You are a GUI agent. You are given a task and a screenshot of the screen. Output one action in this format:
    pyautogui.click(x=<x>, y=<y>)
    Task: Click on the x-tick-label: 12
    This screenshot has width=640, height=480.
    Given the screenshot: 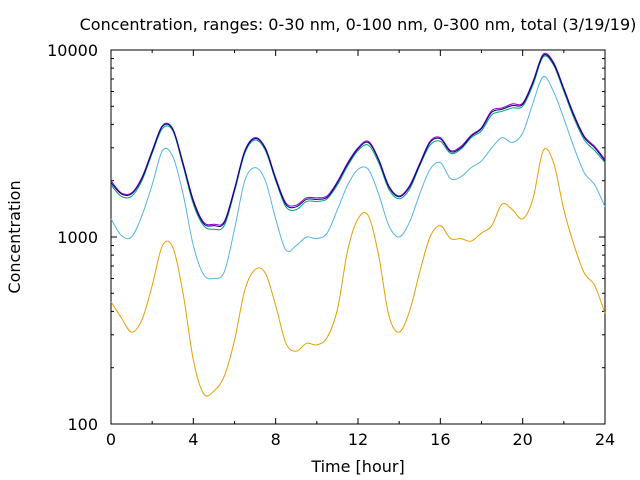 What is the action you would take?
    pyautogui.click(x=358, y=439)
    